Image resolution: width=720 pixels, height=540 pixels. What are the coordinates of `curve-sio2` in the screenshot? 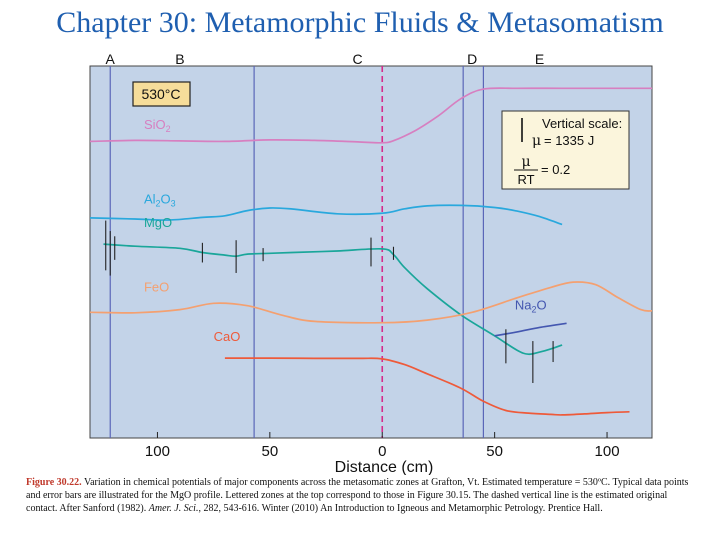 It's located at (370, 115).